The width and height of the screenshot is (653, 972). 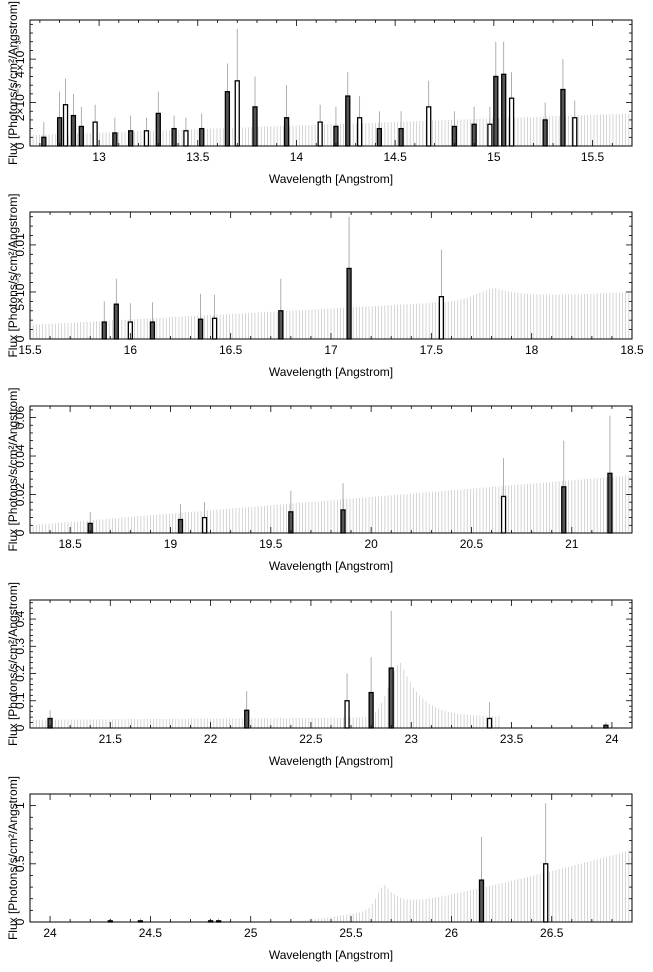 I want to click on x-tick-label: 21.5, so click(x=111, y=739).